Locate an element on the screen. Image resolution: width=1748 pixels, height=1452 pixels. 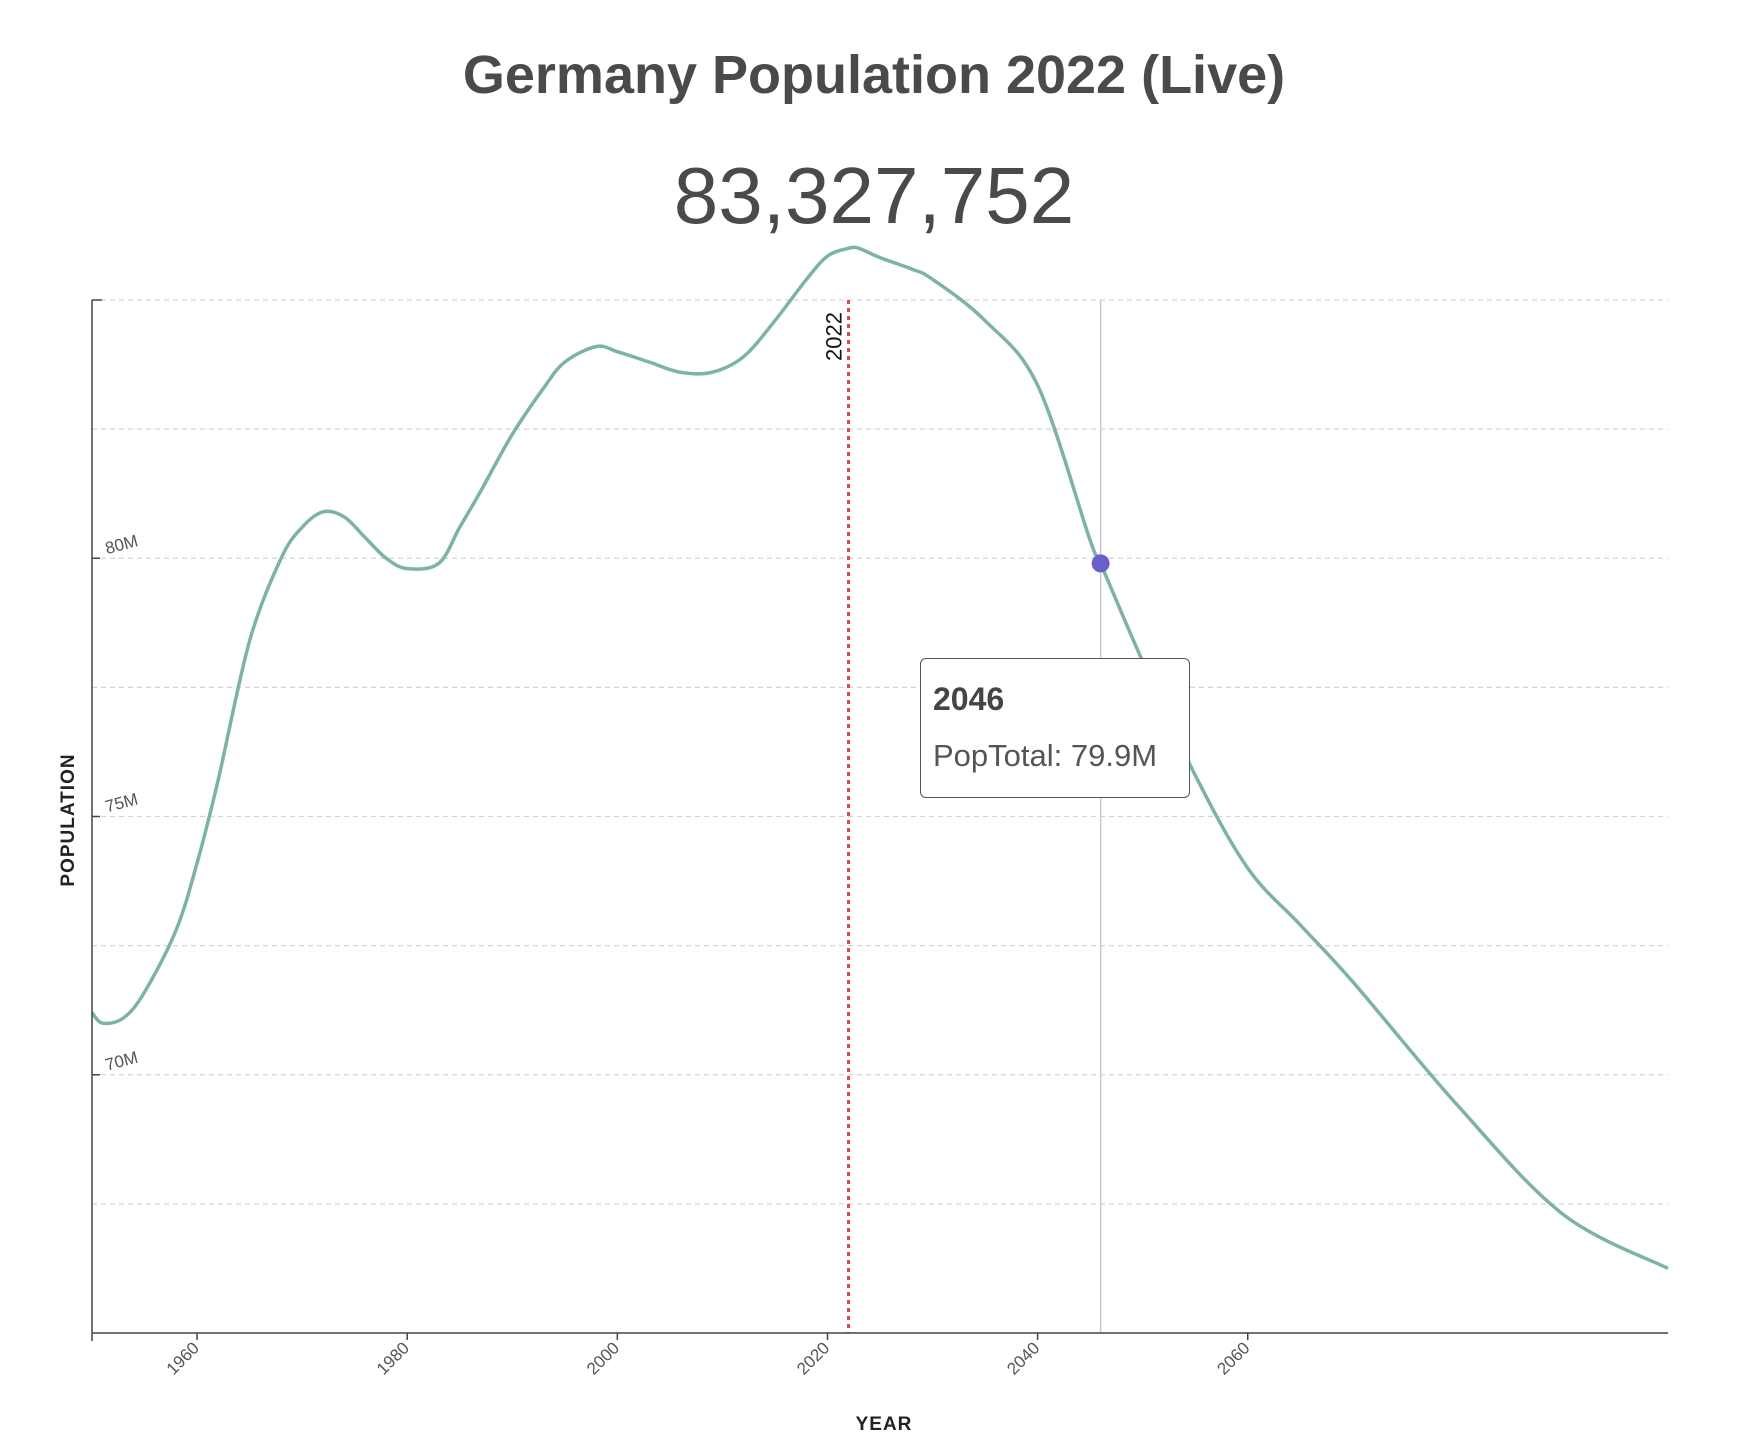
y-tick-label: 75M is located at coordinates (121, 802).